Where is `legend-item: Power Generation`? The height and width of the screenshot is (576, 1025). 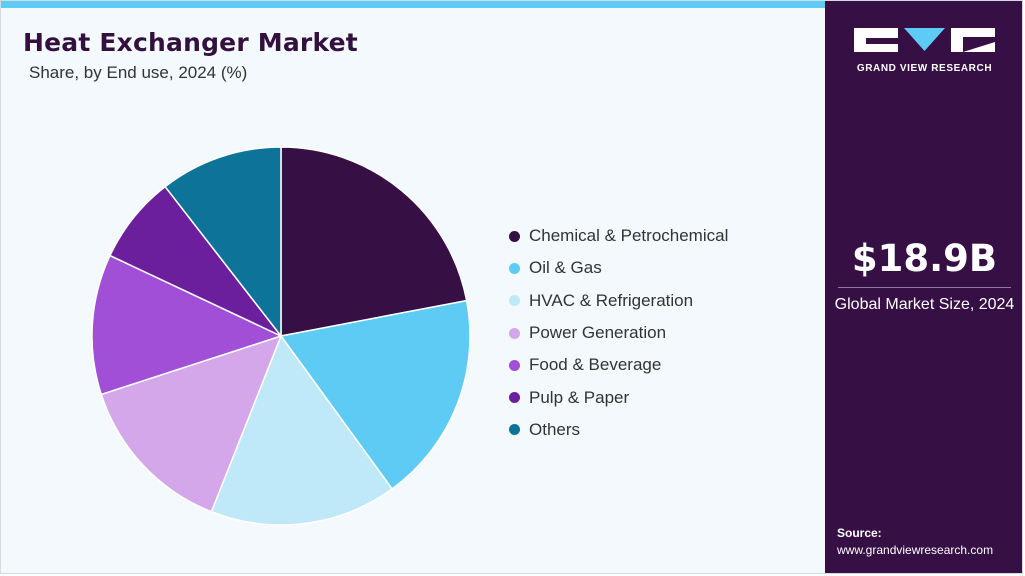 legend-item: Power Generation is located at coordinates (618, 333).